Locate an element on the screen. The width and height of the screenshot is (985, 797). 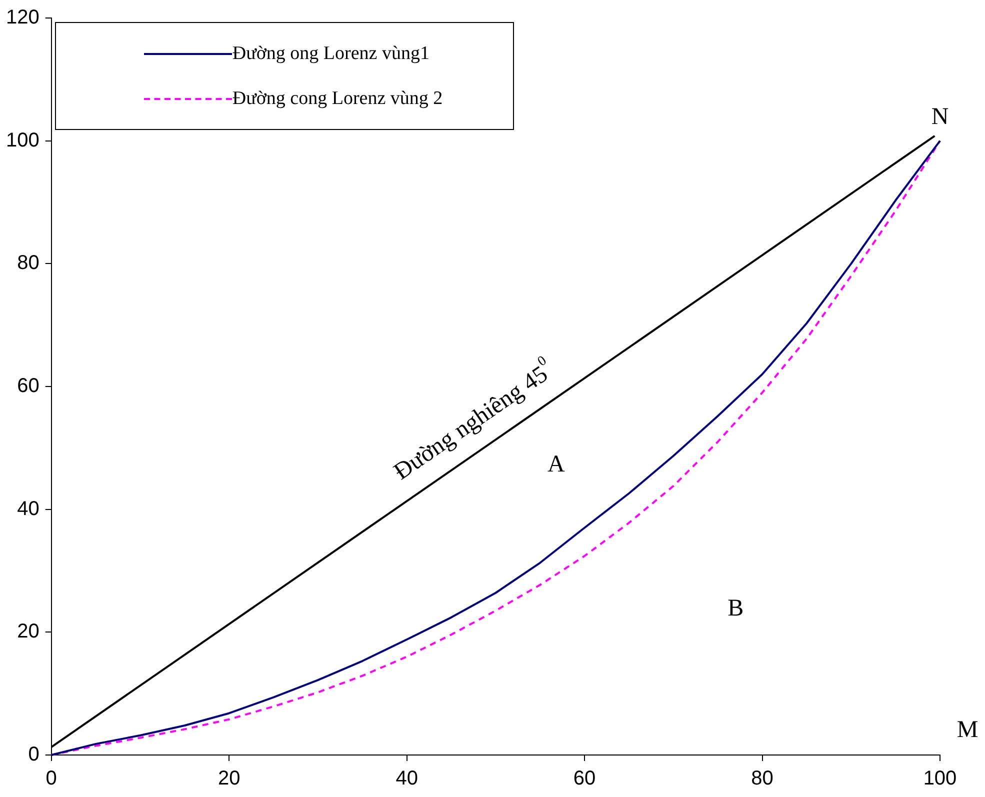
annotation: N is located at coordinates (940, 117).